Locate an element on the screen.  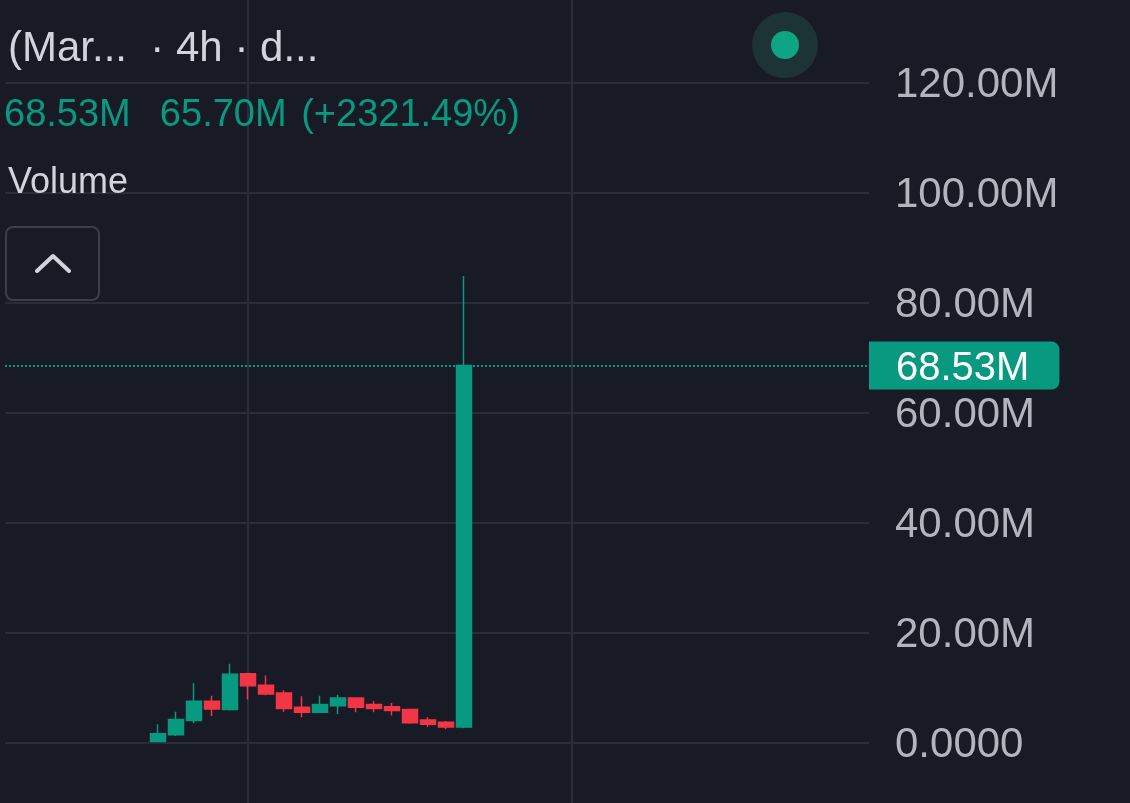
y-tick-label: 0.0000 is located at coordinates (959, 742).